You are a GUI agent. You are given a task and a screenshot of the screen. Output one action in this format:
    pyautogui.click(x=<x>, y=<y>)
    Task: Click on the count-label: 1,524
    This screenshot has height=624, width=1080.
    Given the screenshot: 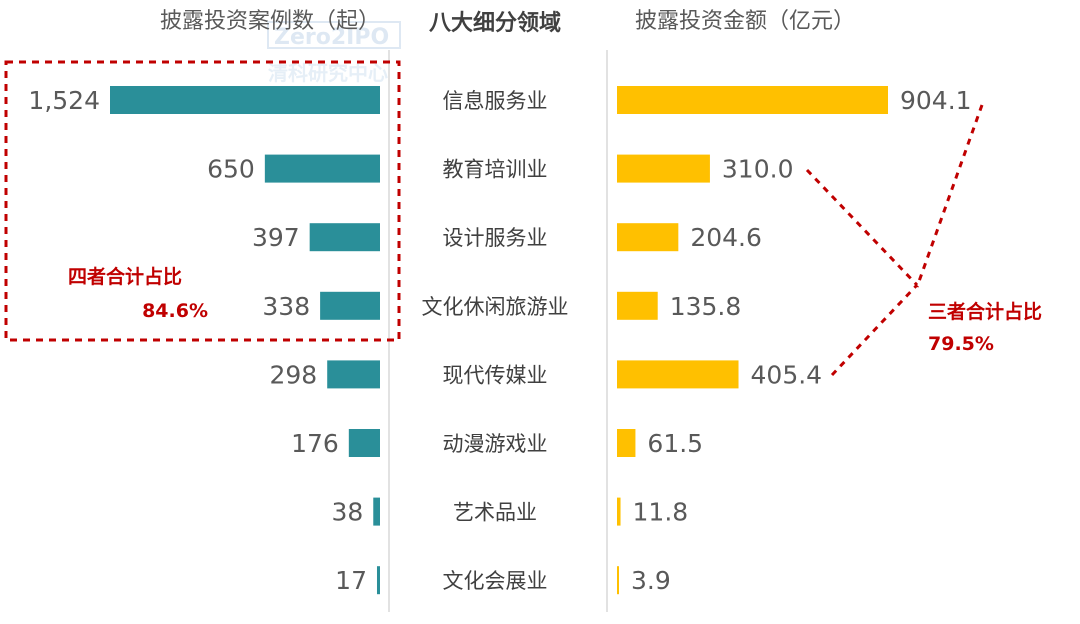 What is the action you would take?
    pyautogui.click(x=64, y=100)
    